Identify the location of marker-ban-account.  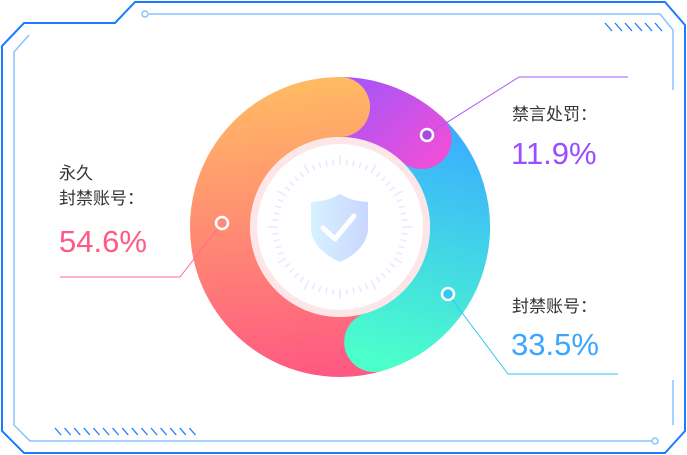
(448, 294).